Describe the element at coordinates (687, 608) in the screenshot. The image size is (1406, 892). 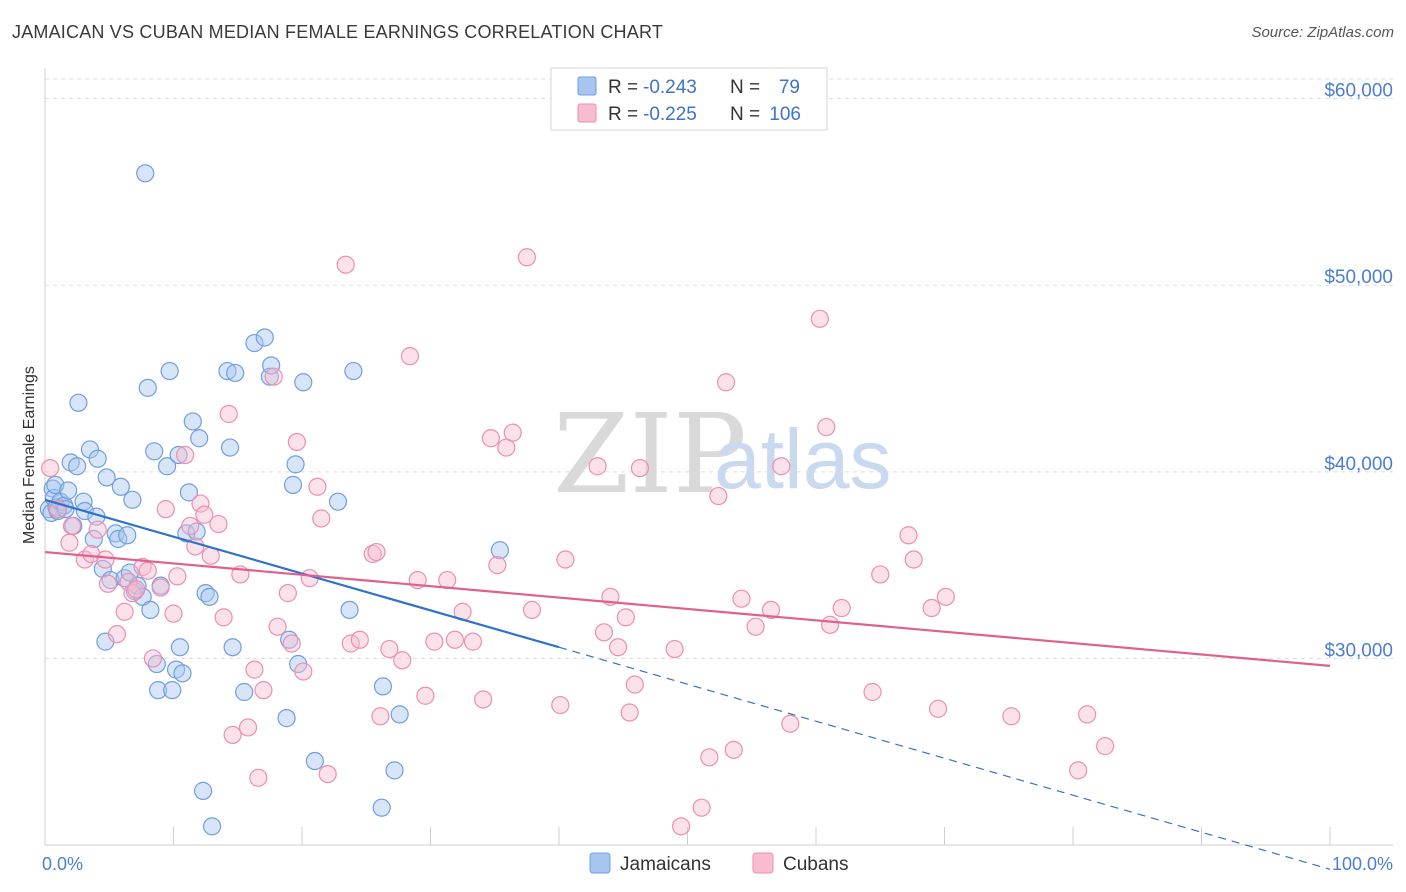
I see `cubans-trendline` at that location.